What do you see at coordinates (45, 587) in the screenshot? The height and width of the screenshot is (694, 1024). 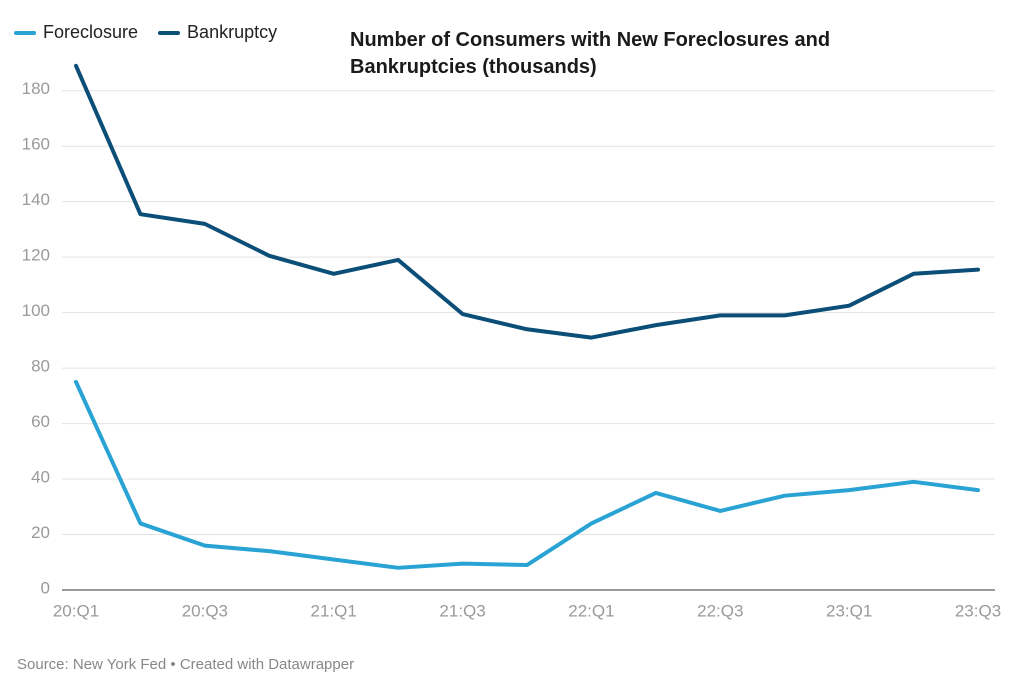 I see `y-tick-label: 0` at bounding box center [45, 587].